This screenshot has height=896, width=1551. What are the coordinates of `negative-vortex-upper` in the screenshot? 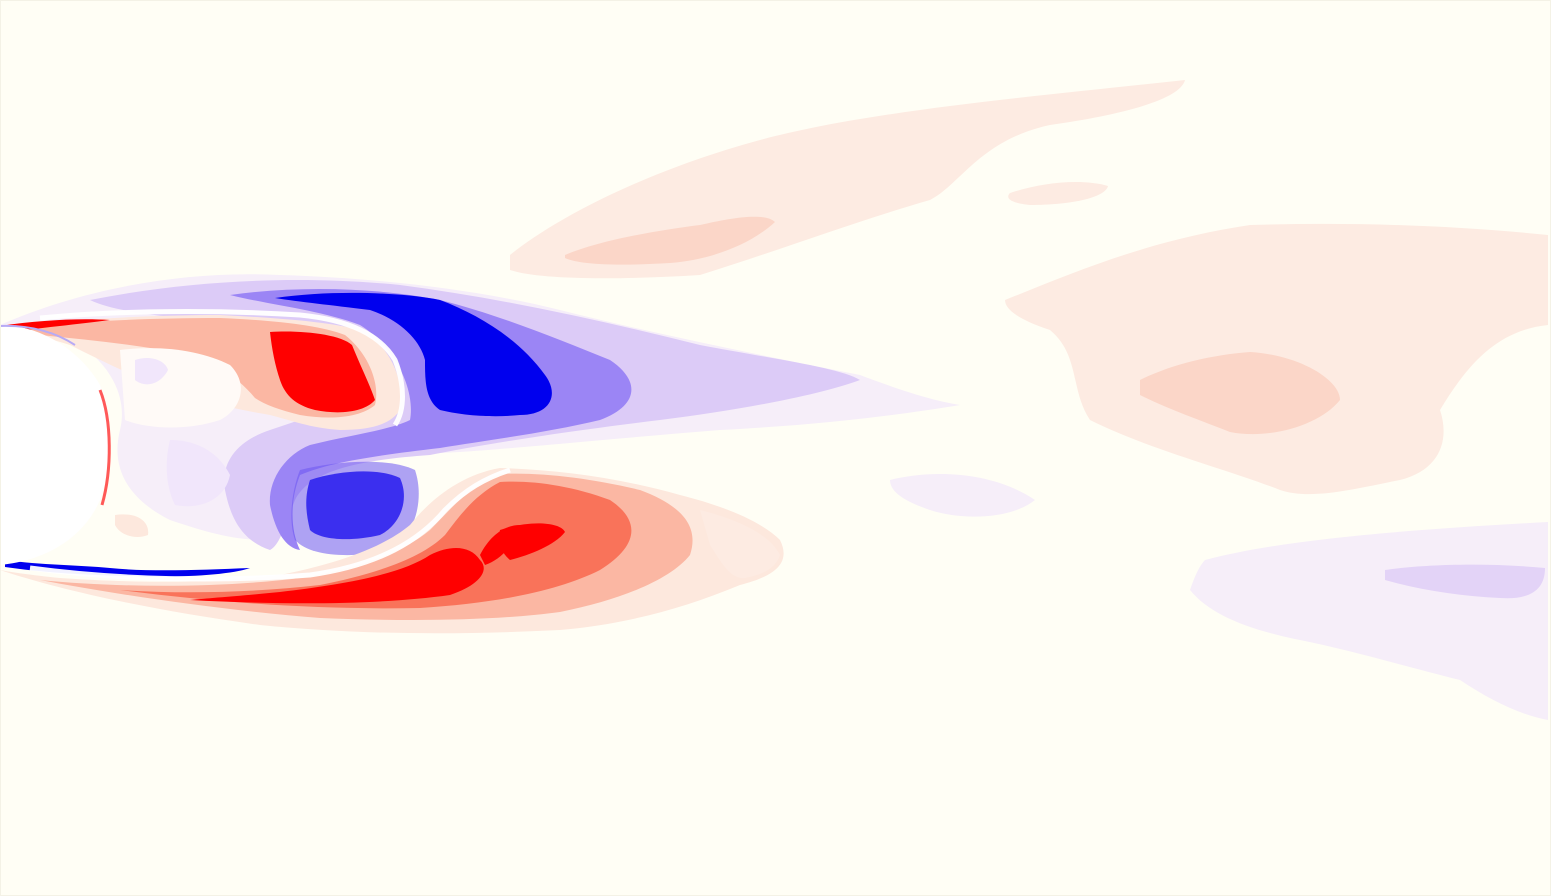 It's located at (413, 354).